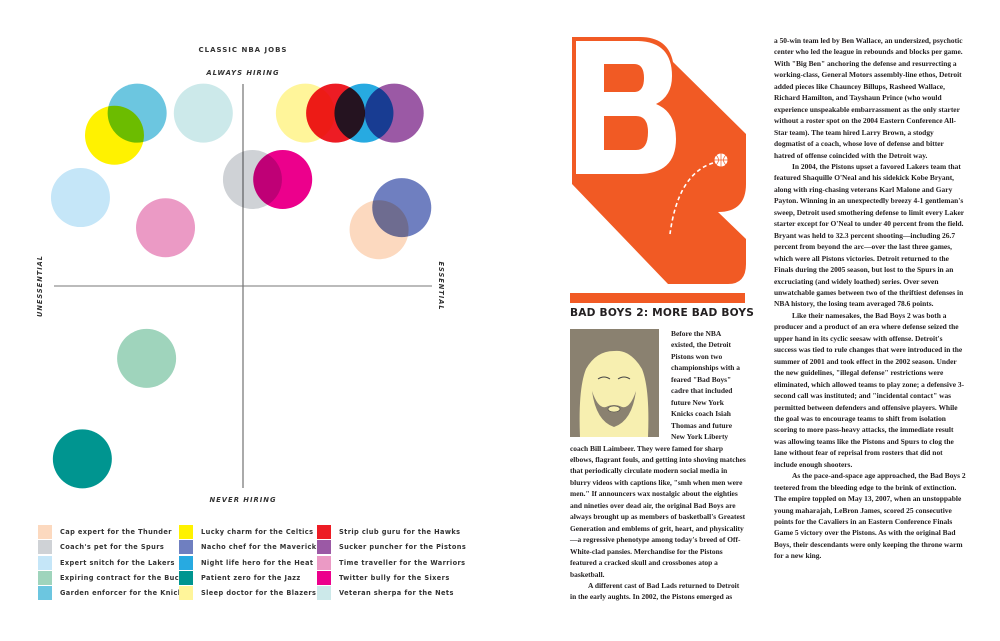  I want to click on legend-label: Strip club guru for the Hawks, so click(400, 532).